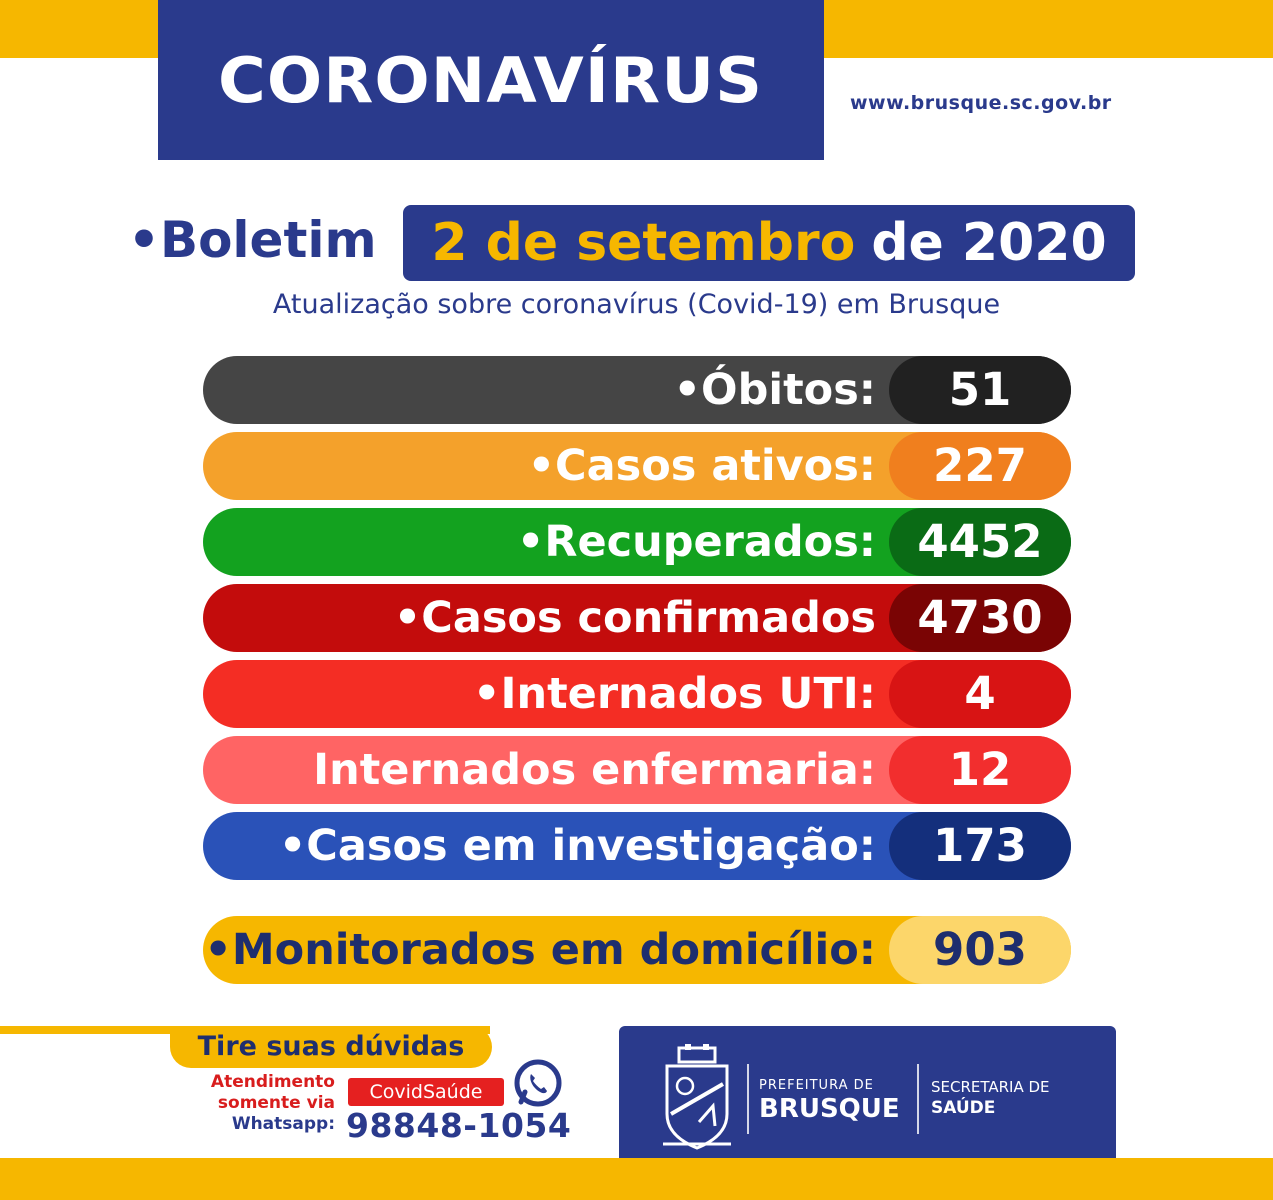 The height and width of the screenshot is (1200, 1273). I want to click on bulletin-date-year: de 2020, so click(989, 243).